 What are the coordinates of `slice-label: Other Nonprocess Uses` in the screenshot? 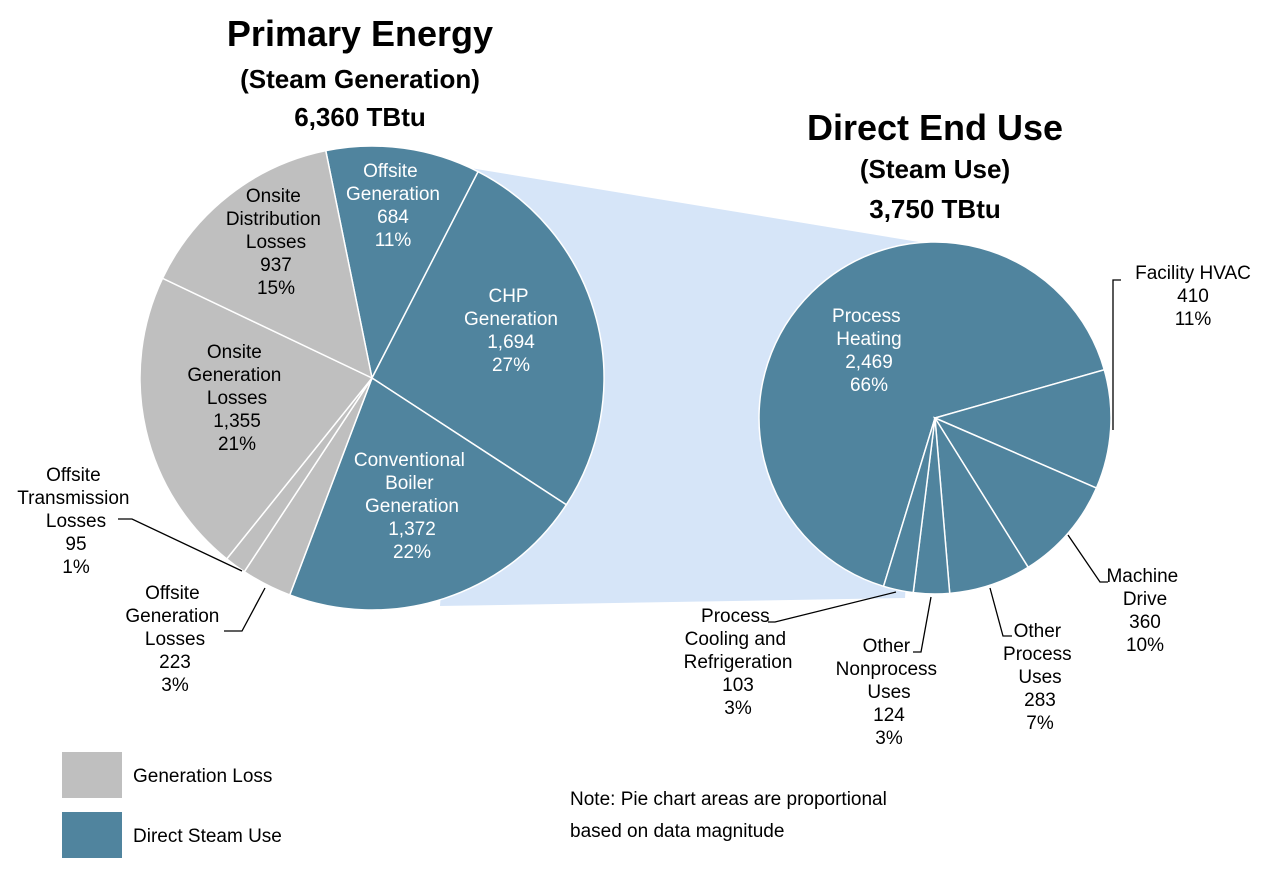 It's located at (889, 669).